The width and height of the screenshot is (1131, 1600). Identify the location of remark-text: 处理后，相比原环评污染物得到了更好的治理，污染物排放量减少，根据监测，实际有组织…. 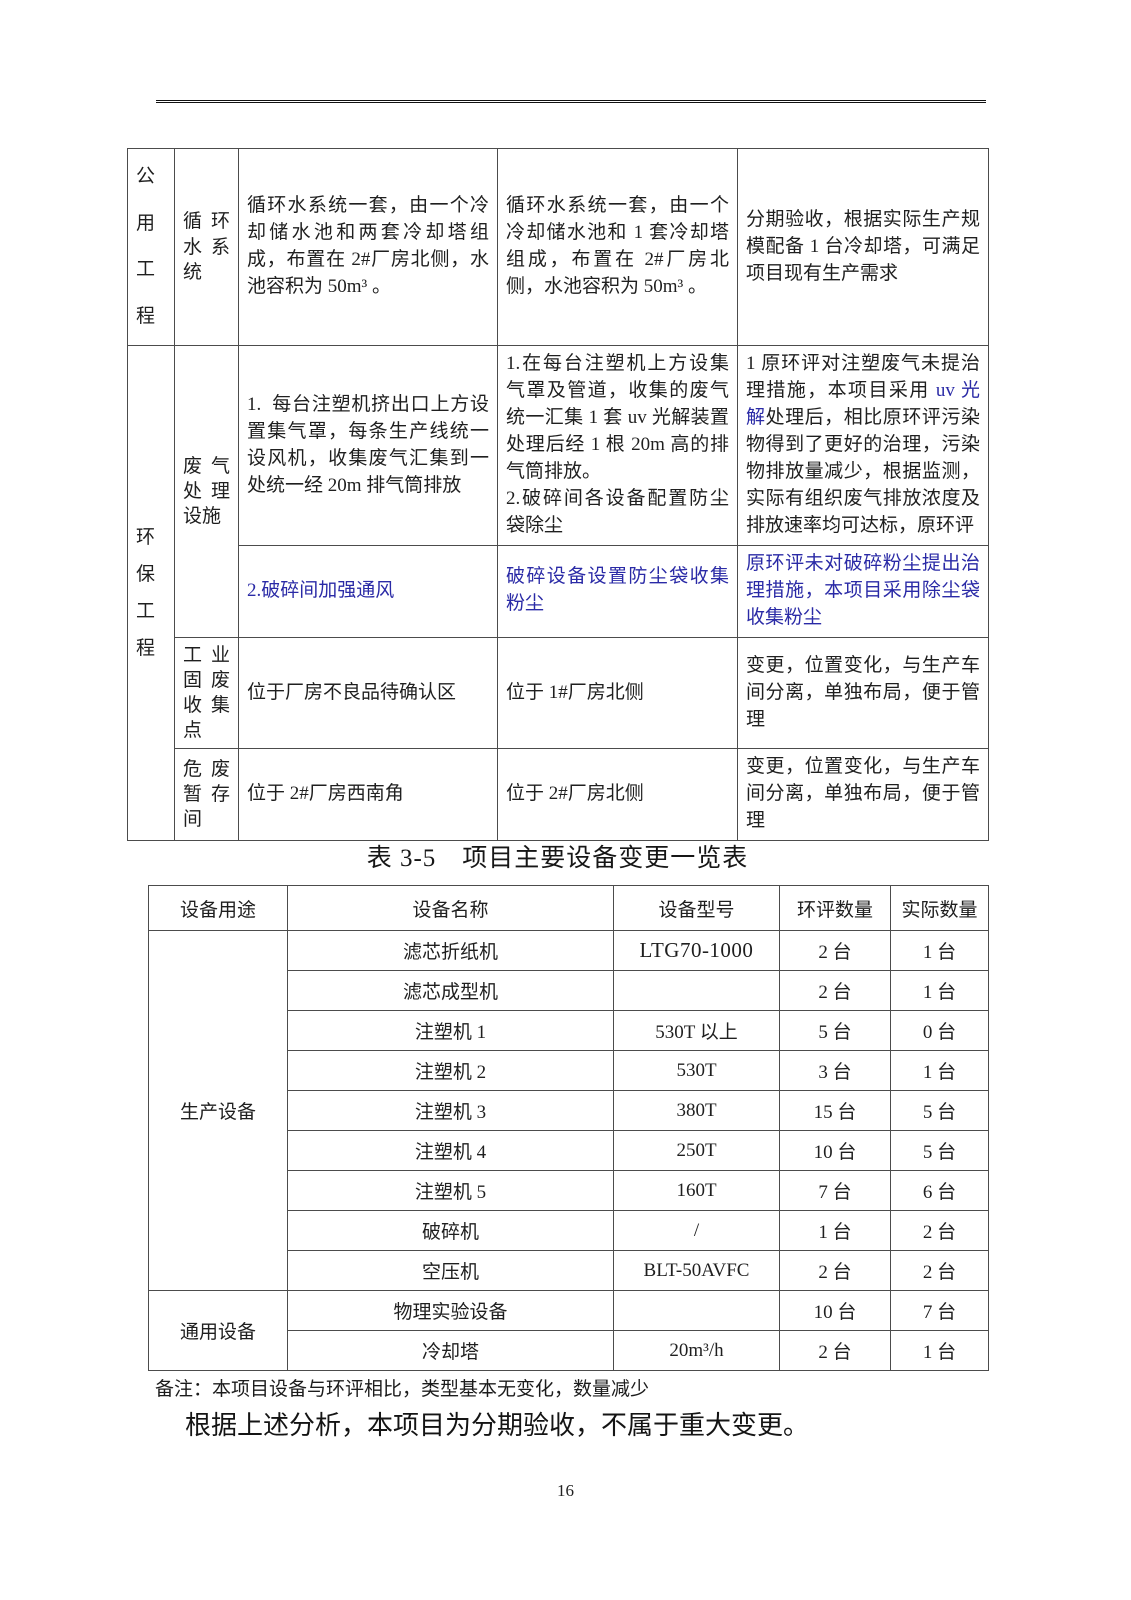
(863, 471).